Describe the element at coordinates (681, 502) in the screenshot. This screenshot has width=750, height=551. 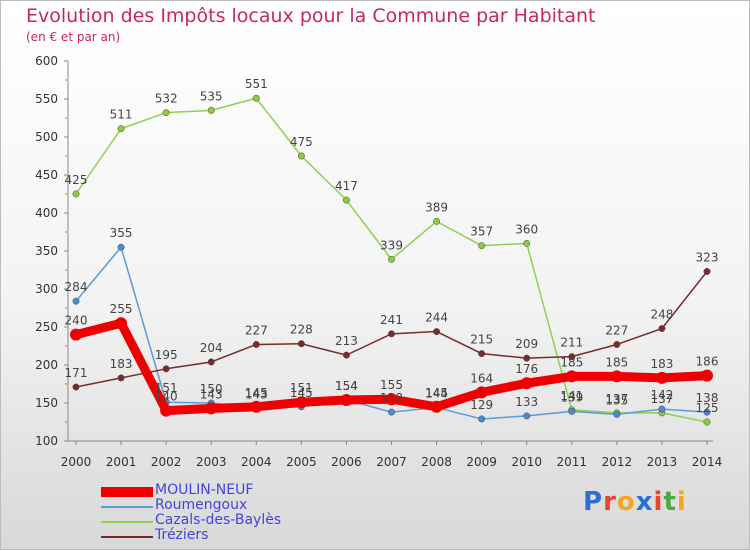
I see `logo-letter: i` at that location.